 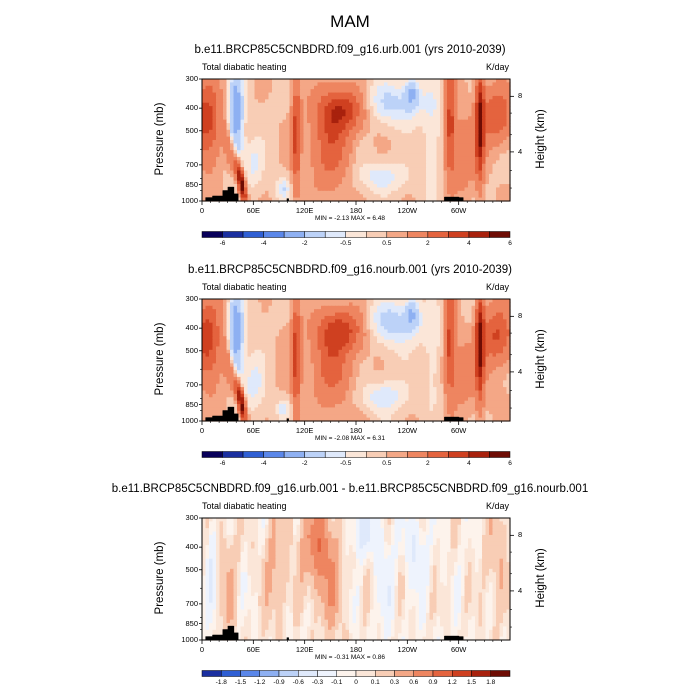 I want to click on panel-1-pressure-tick: 300, so click(x=191, y=298).